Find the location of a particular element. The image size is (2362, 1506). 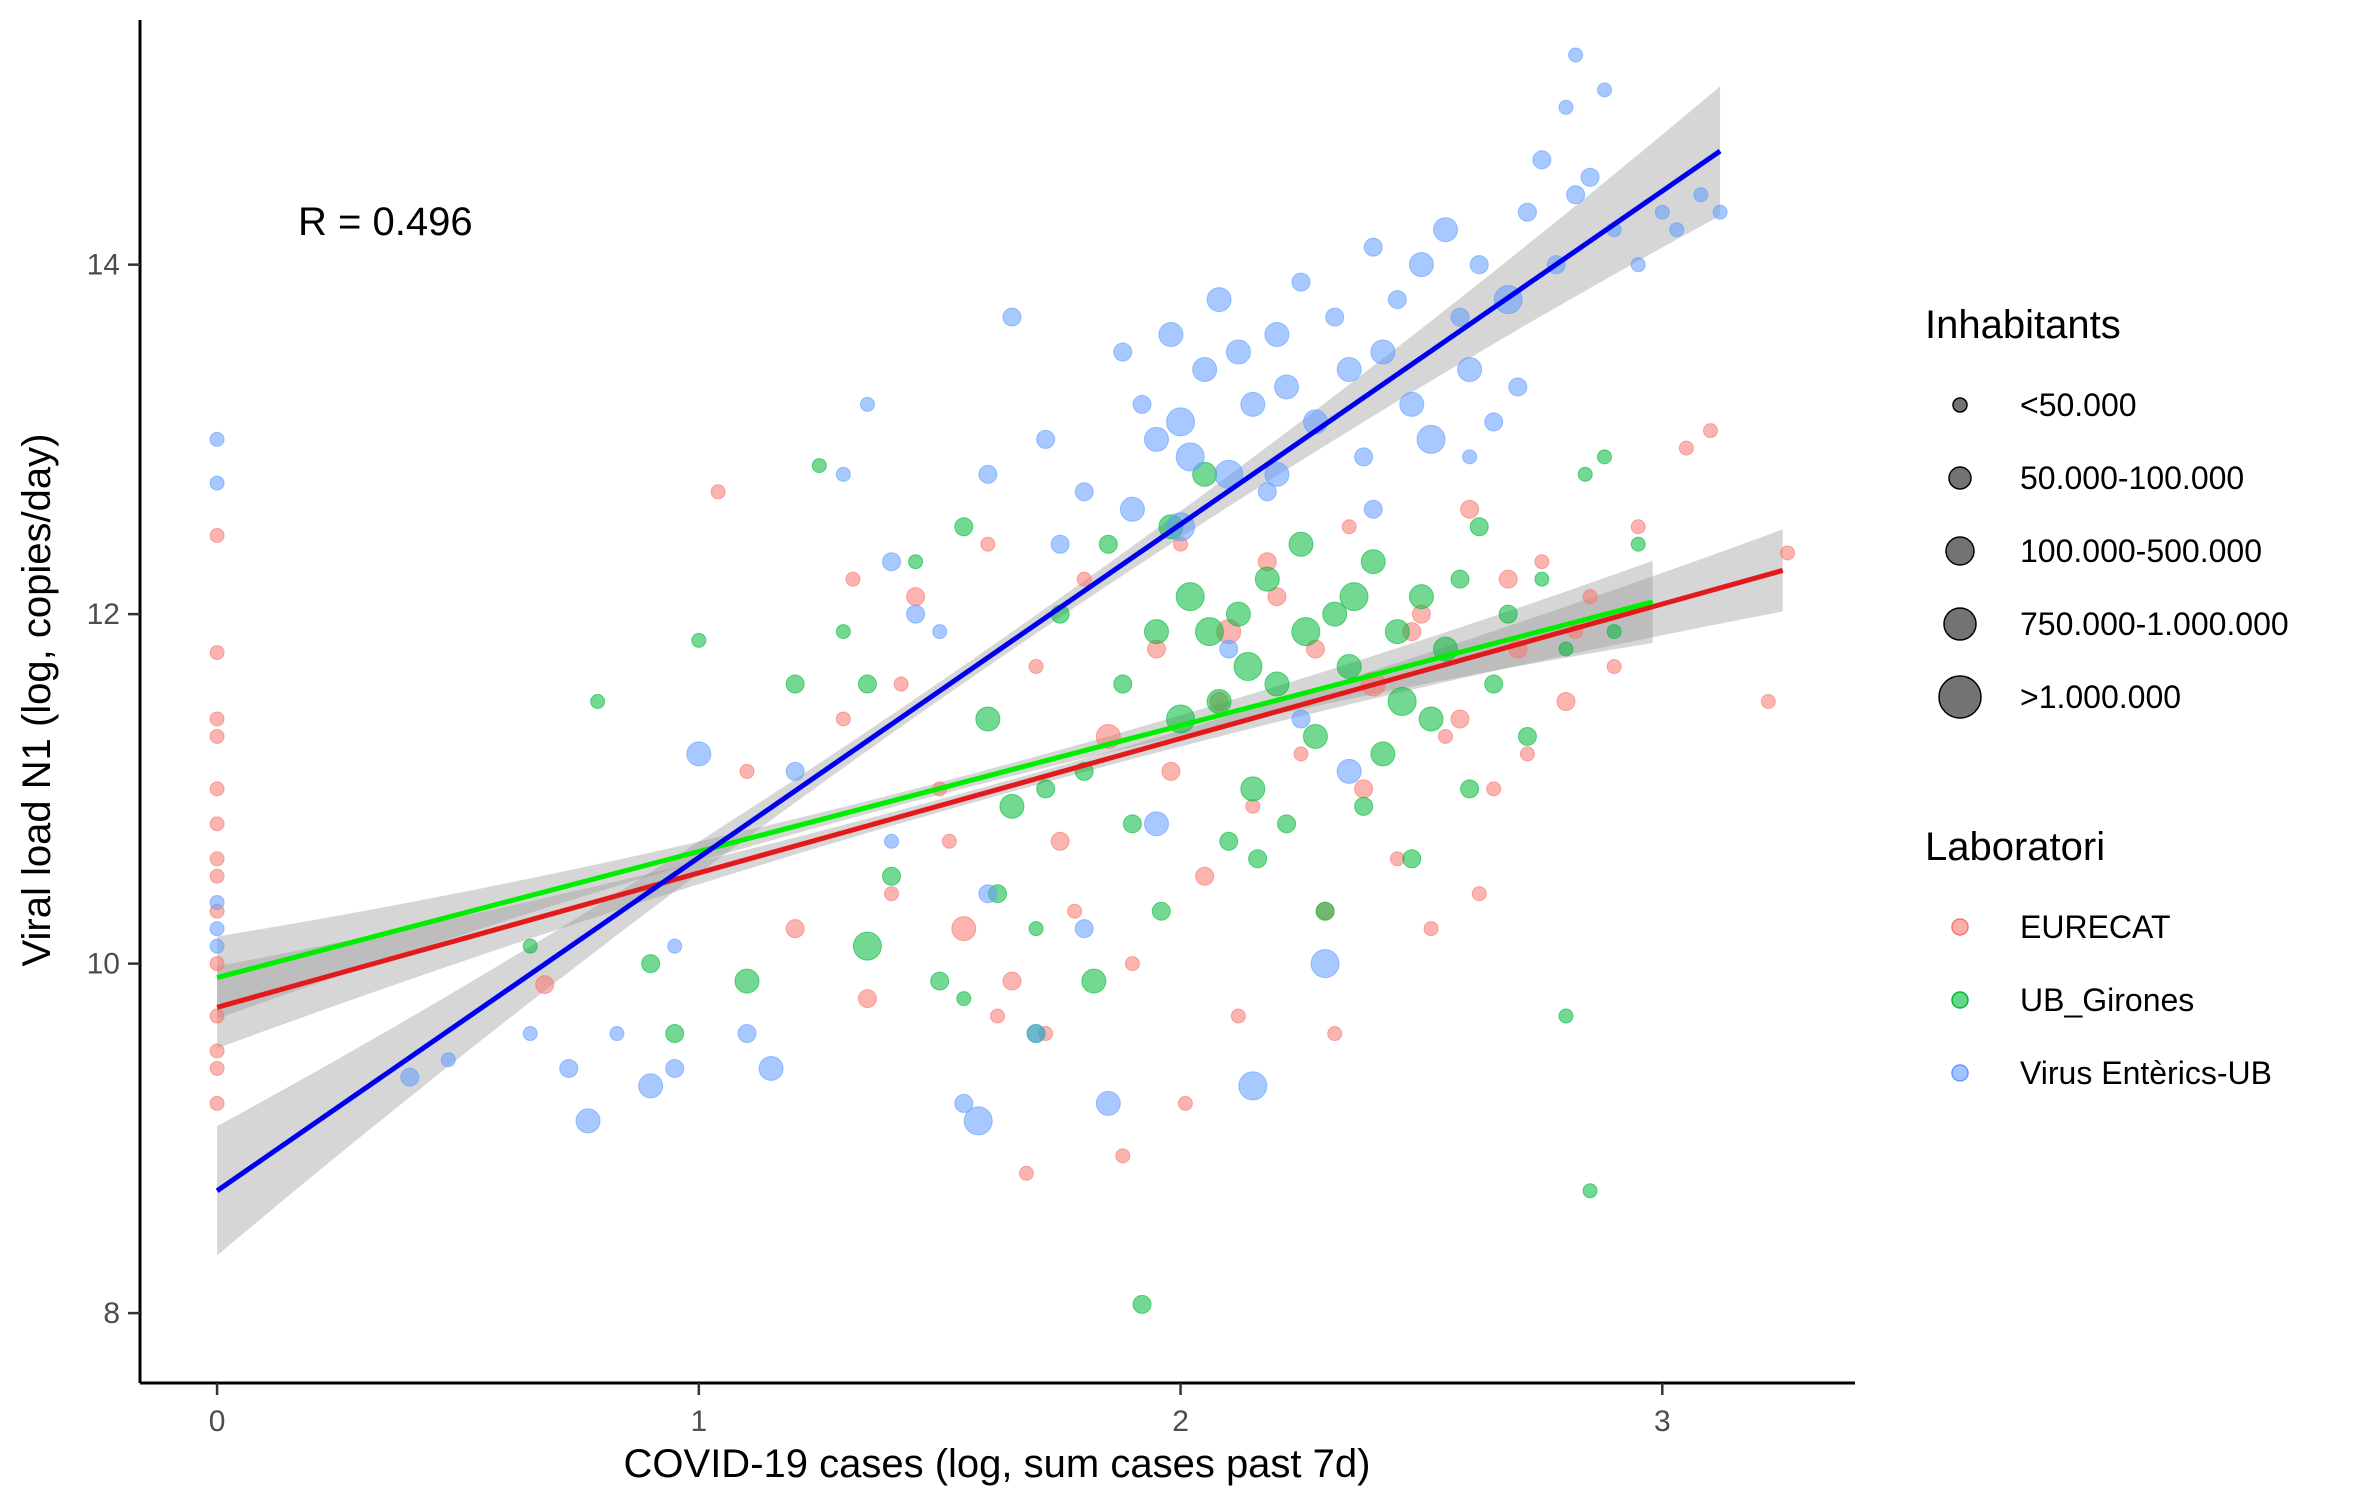

x-ticks: 0 1 2 3 is located at coordinates (940, 1410).